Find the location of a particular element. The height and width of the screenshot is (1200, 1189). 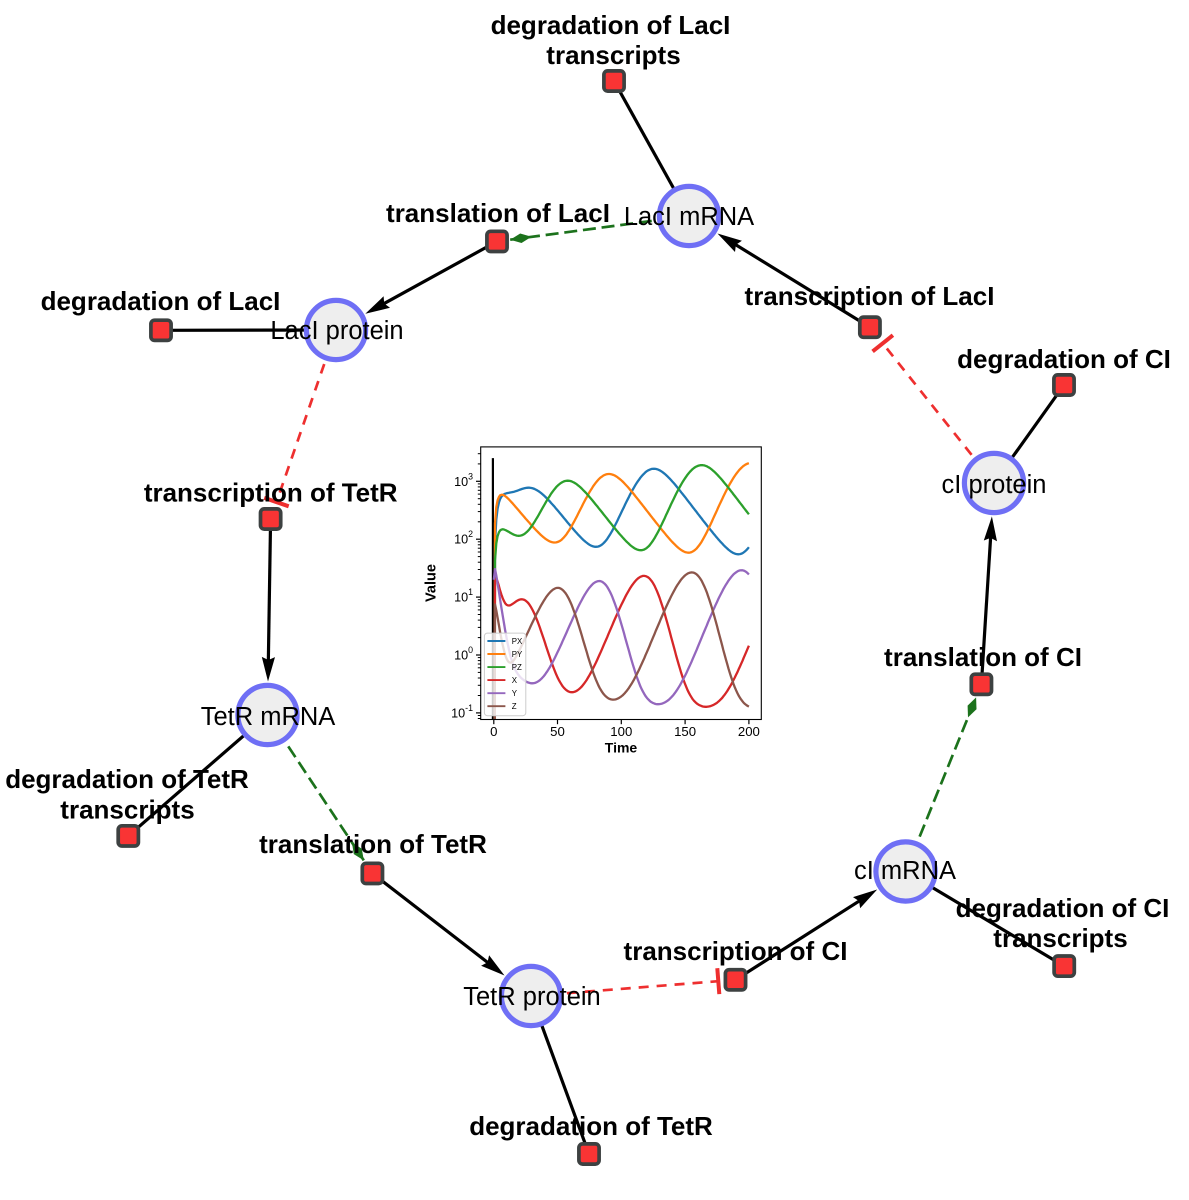

svg-text: translation of TetR is located at coordinates (373, 844).